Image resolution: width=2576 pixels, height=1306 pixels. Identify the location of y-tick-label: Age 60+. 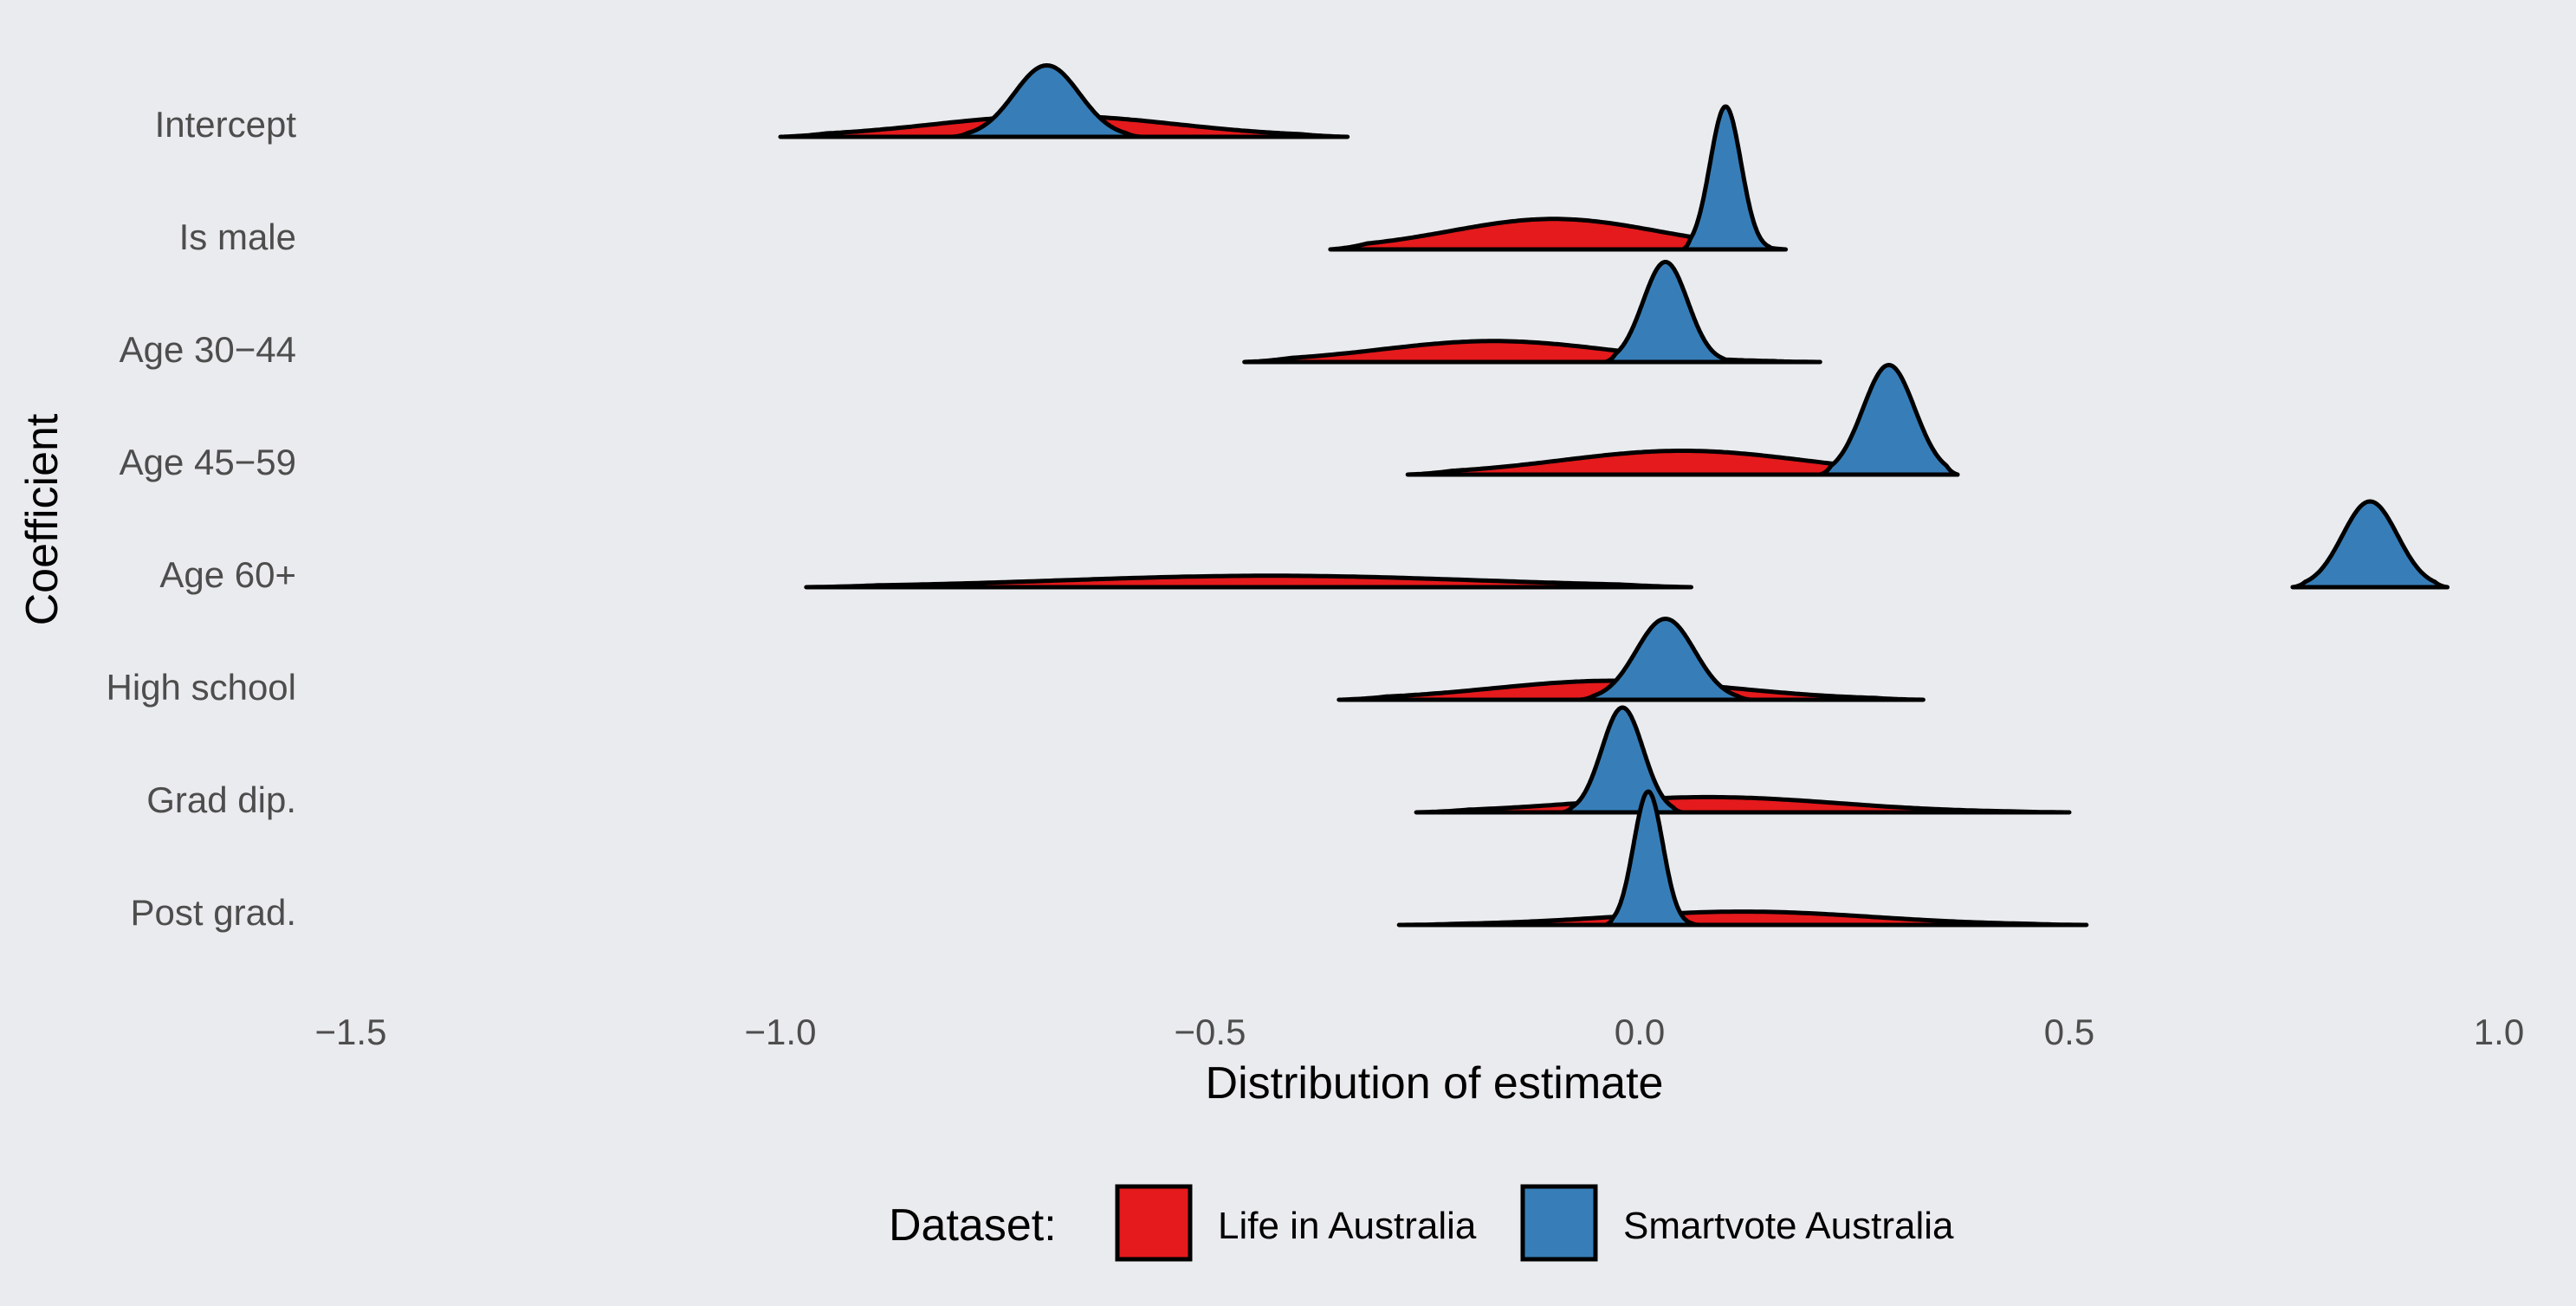
(227, 574).